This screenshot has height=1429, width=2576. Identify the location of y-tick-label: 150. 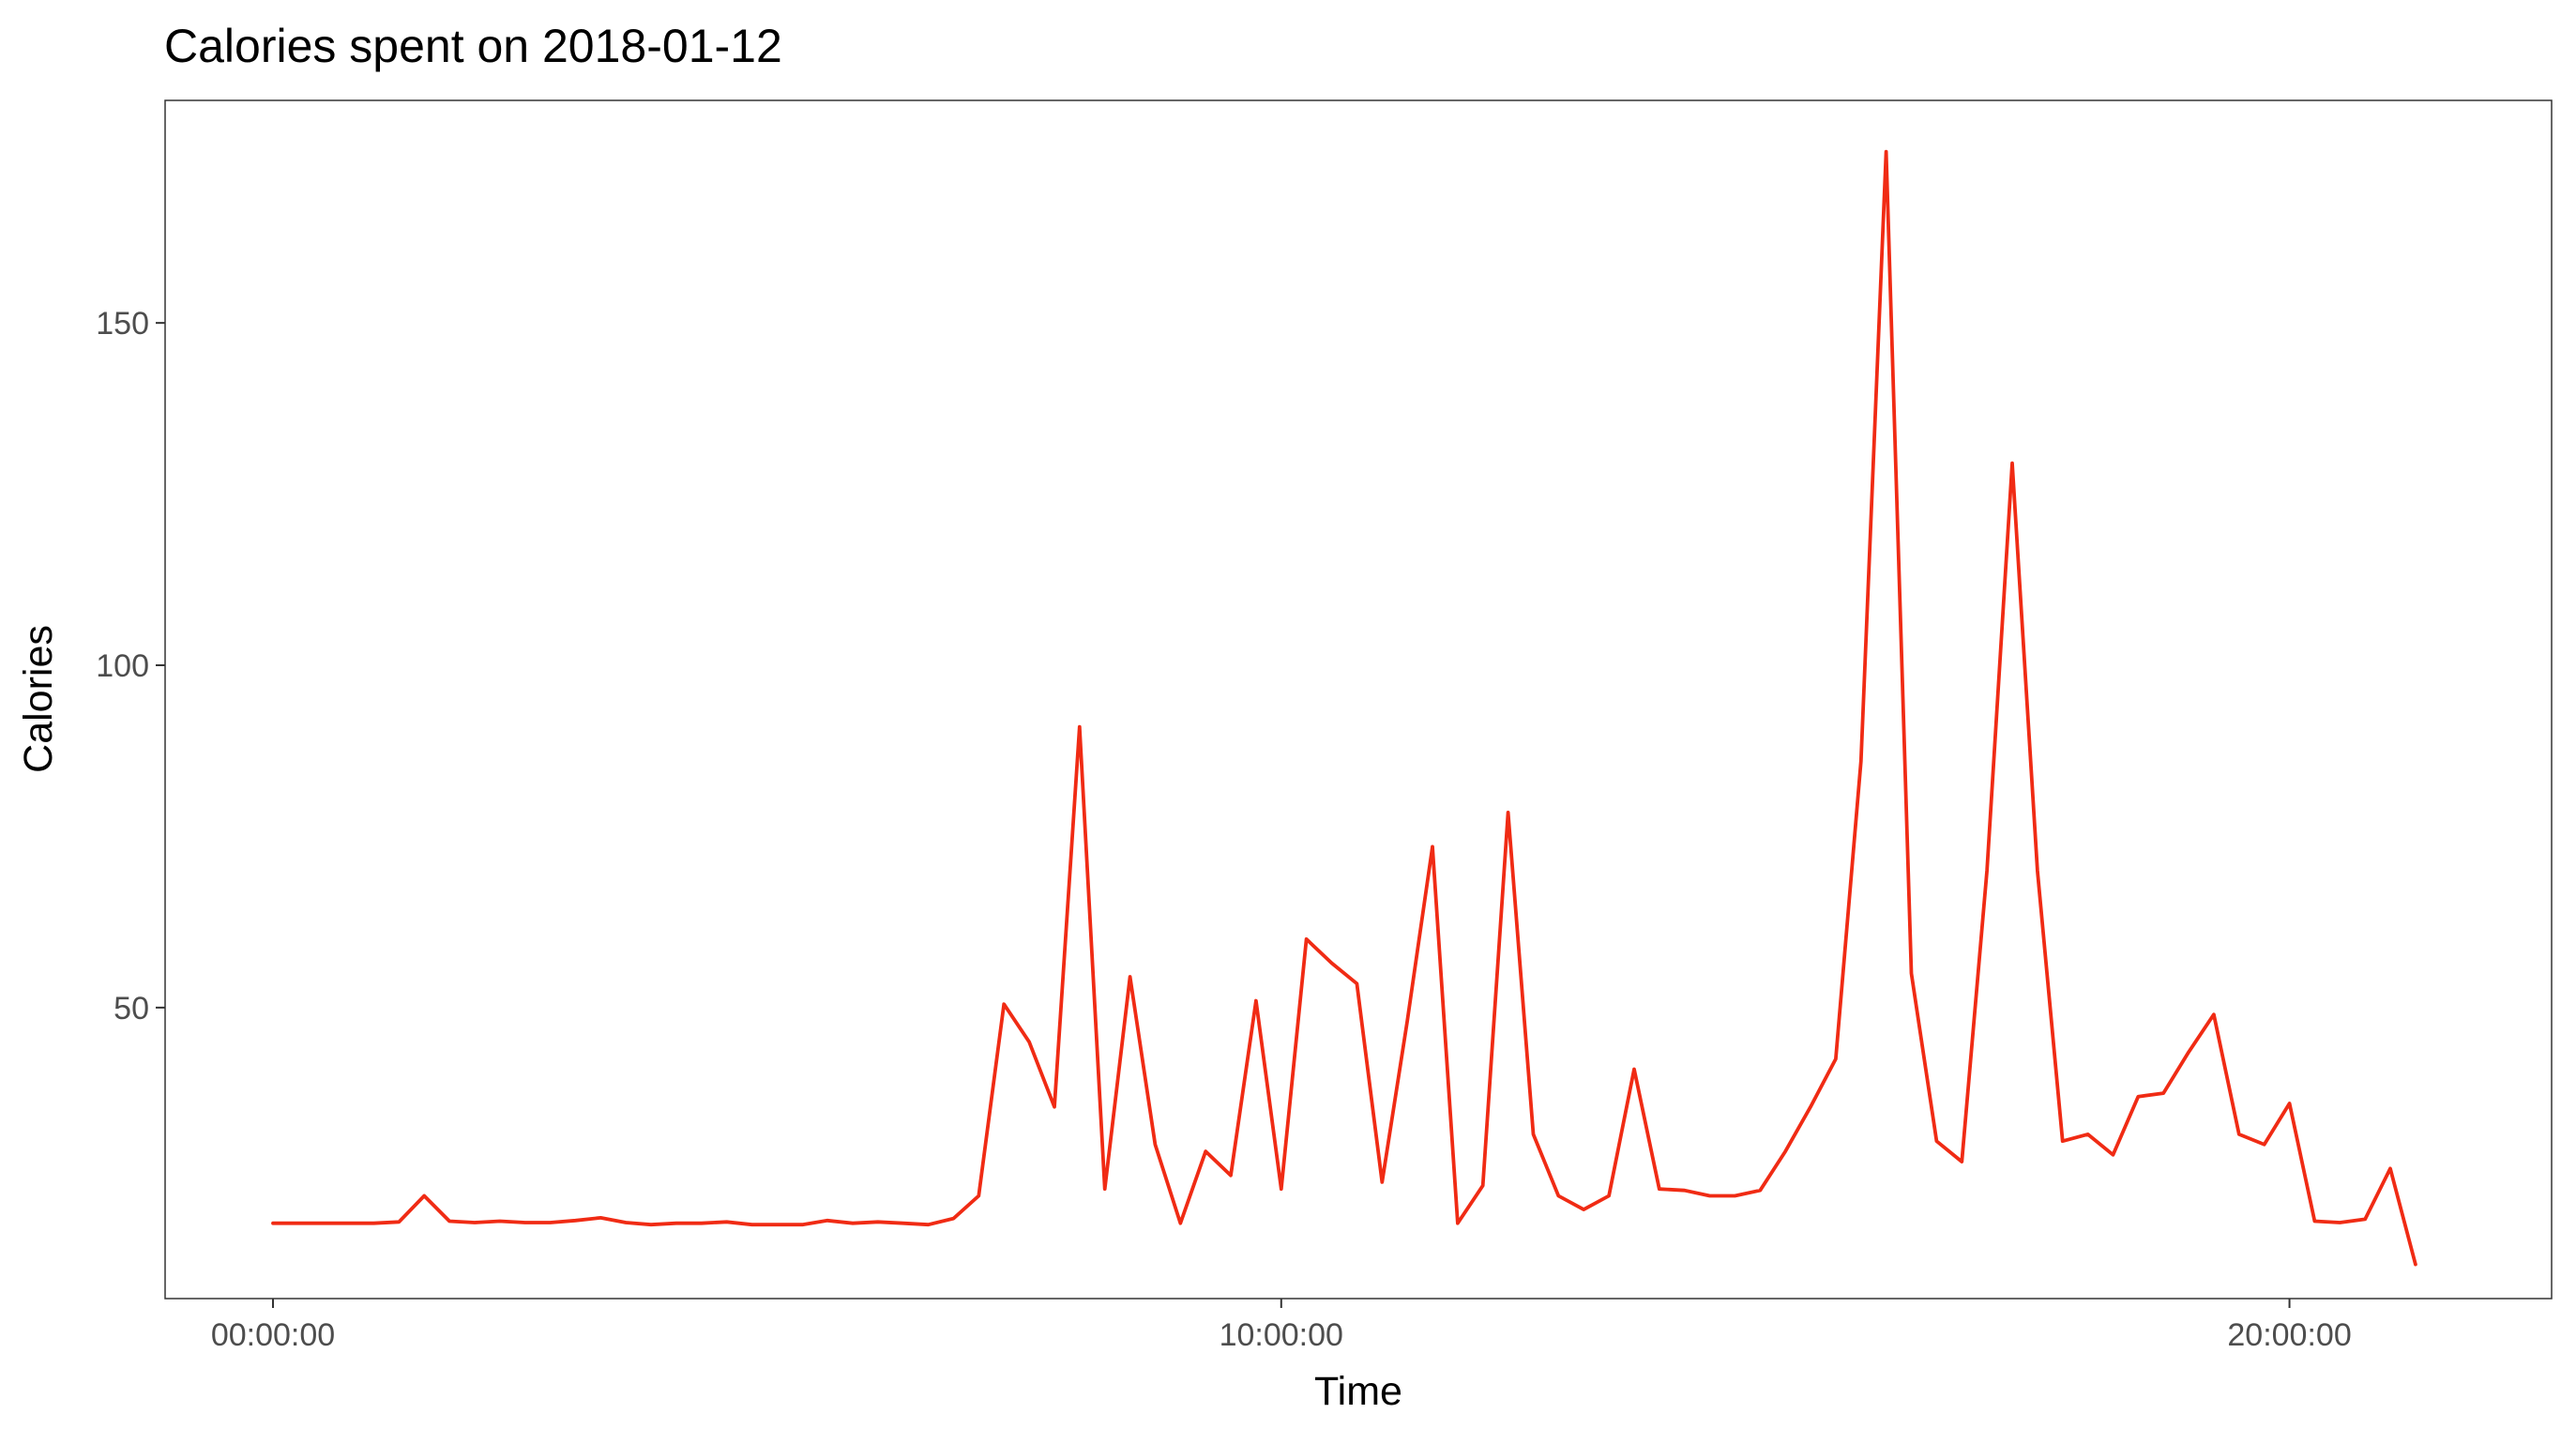
(122, 324).